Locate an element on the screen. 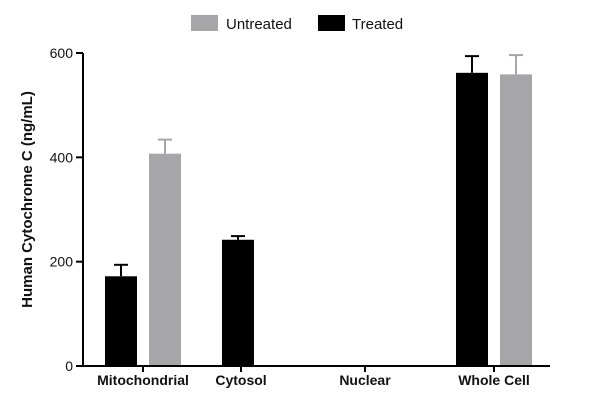 This screenshot has height=410, width=600. y-axis-title: Human Cytochrome C (ng/mL) is located at coordinates (27, 199).